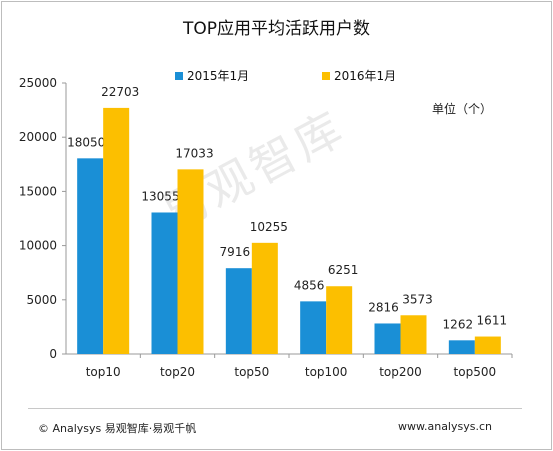 The width and height of the screenshot is (553, 451). What do you see at coordinates (417, 299) in the screenshot?
I see `data-label: 3573` at bounding box center [417, 299].